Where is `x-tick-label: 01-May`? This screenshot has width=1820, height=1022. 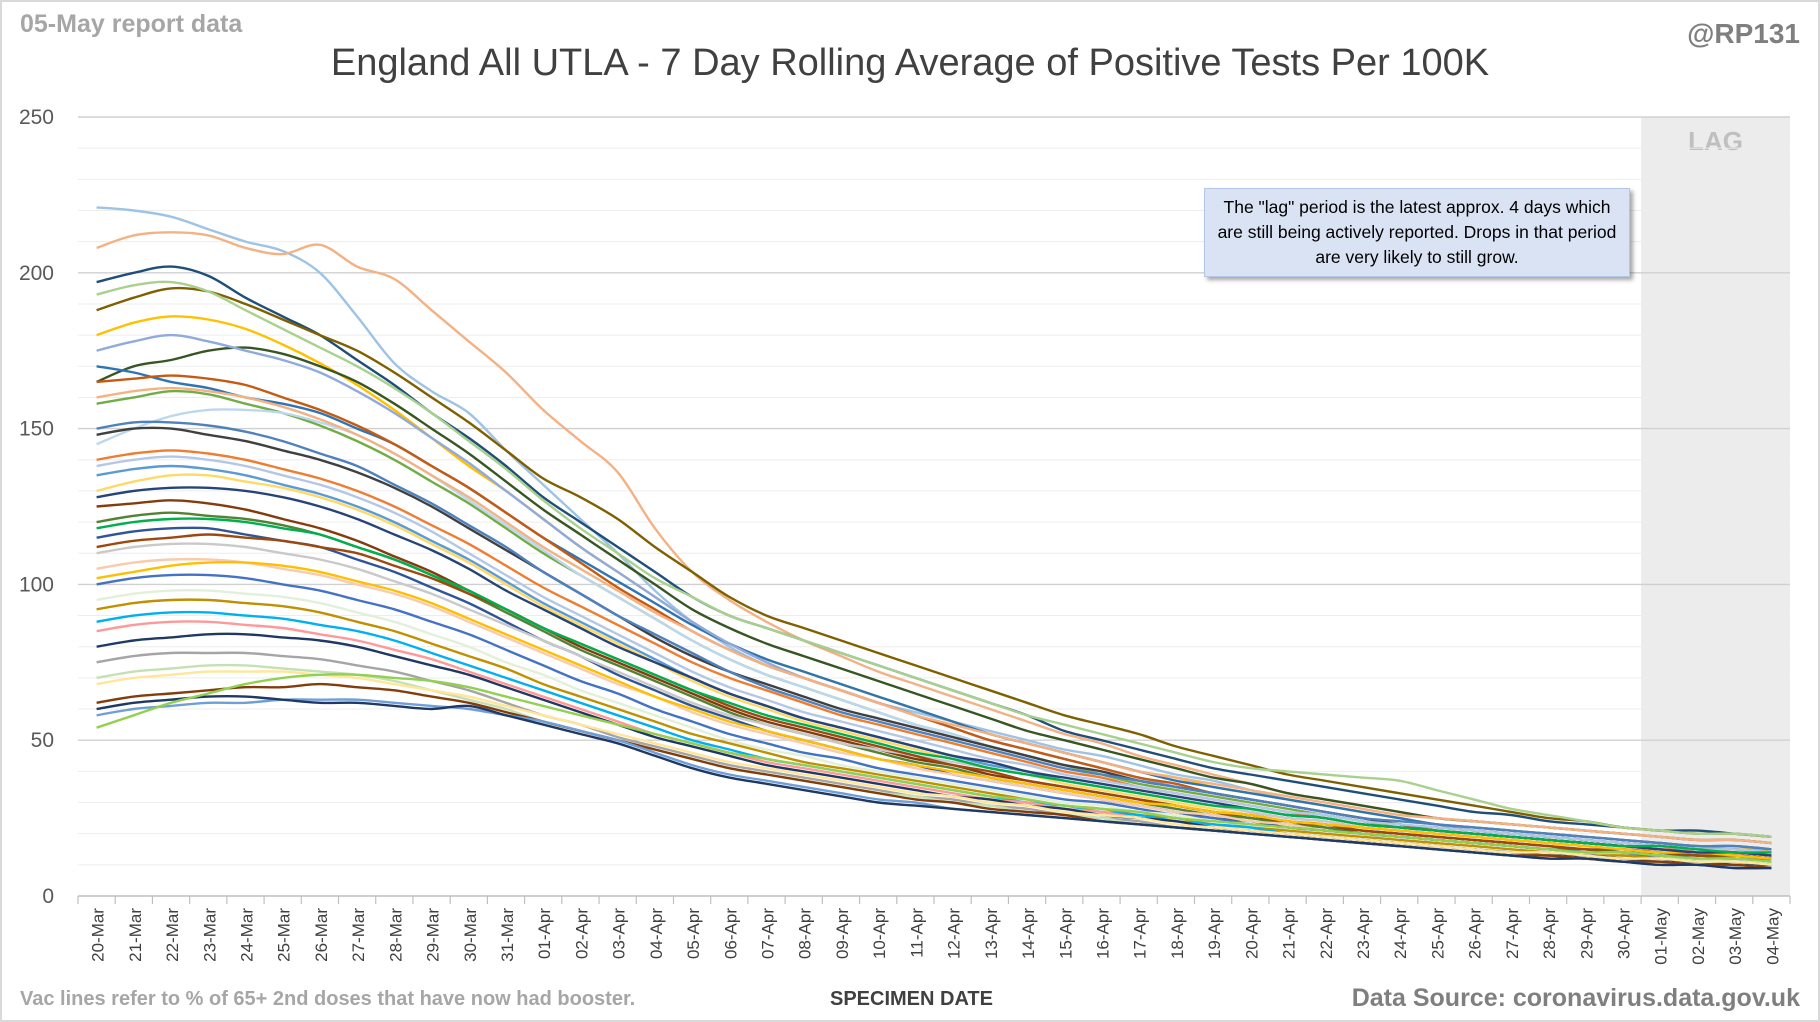 x-tick-label: 01-May is located at coordinates (1661, 936).